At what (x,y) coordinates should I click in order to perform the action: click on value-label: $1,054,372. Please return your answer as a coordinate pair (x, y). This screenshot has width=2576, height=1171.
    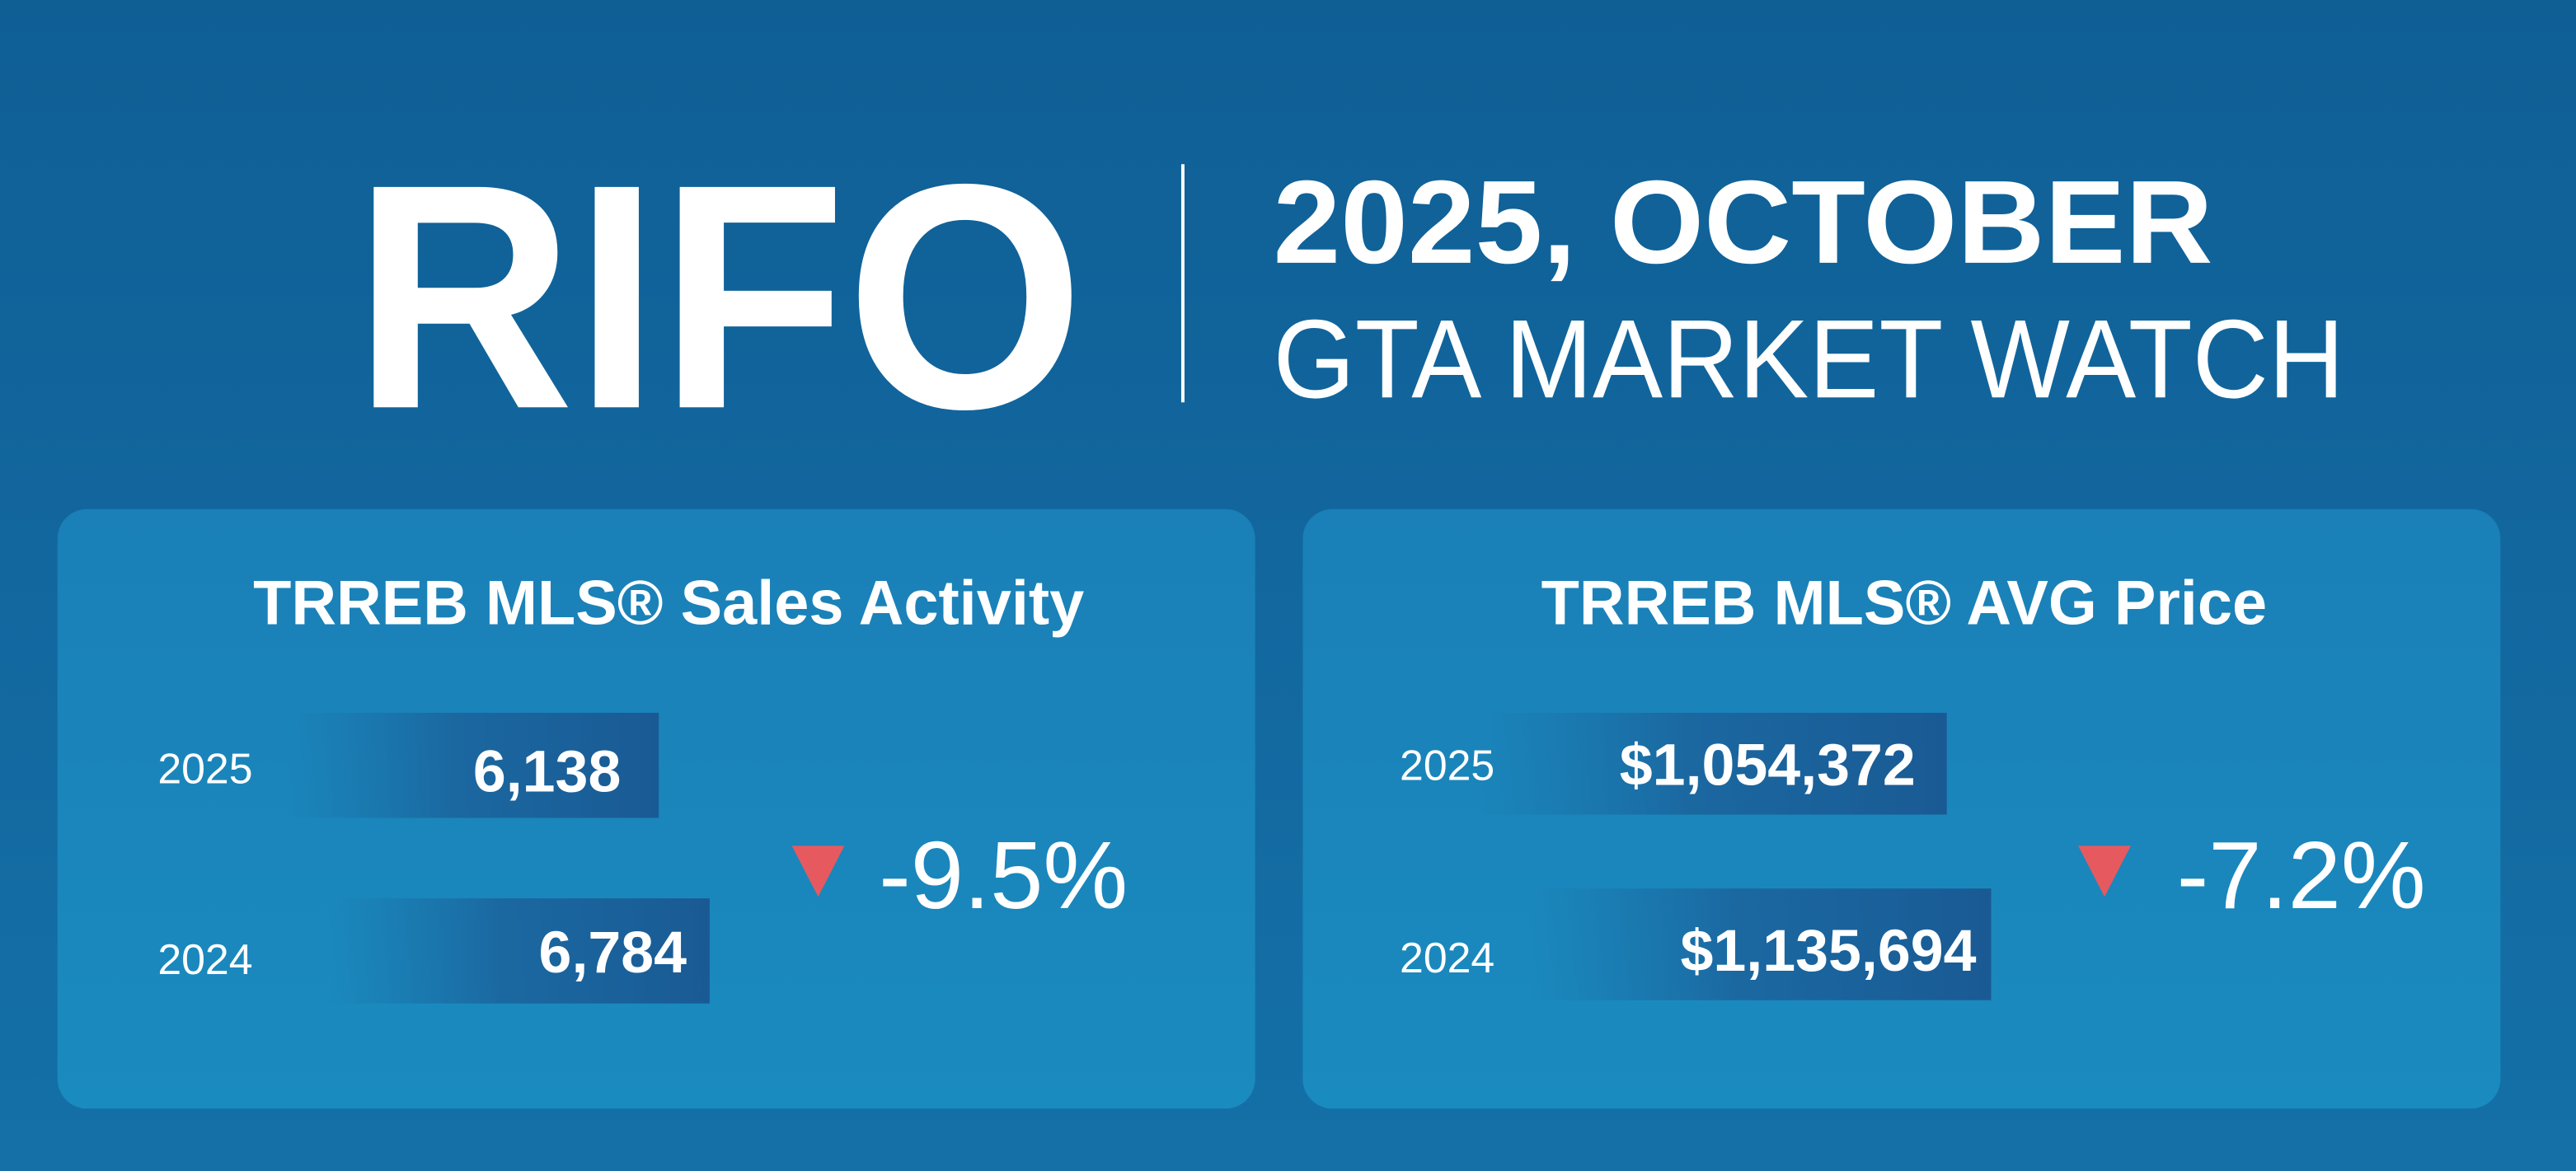
    Looking at the image, I should click on (1768, 766).